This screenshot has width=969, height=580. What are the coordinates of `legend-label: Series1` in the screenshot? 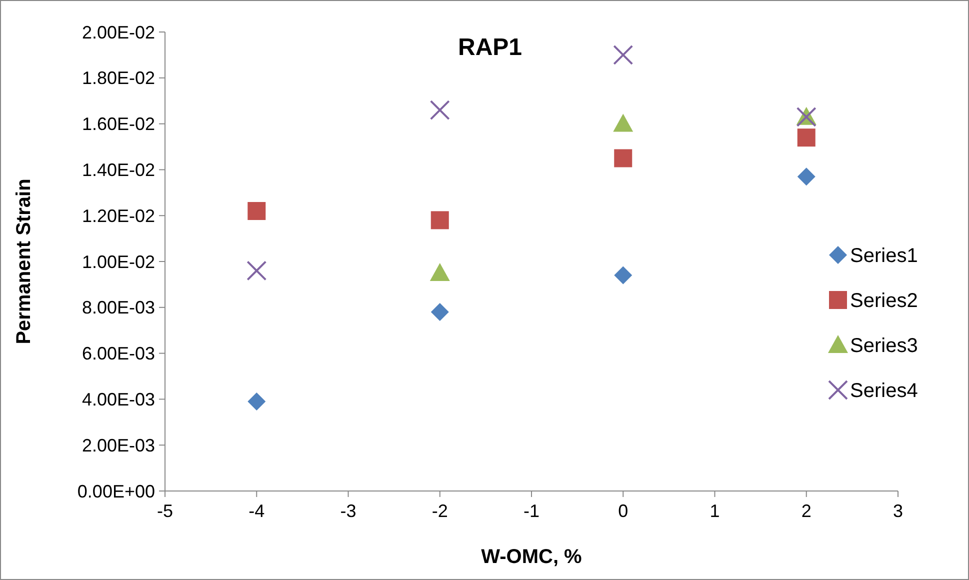 It's located at (884, 256).